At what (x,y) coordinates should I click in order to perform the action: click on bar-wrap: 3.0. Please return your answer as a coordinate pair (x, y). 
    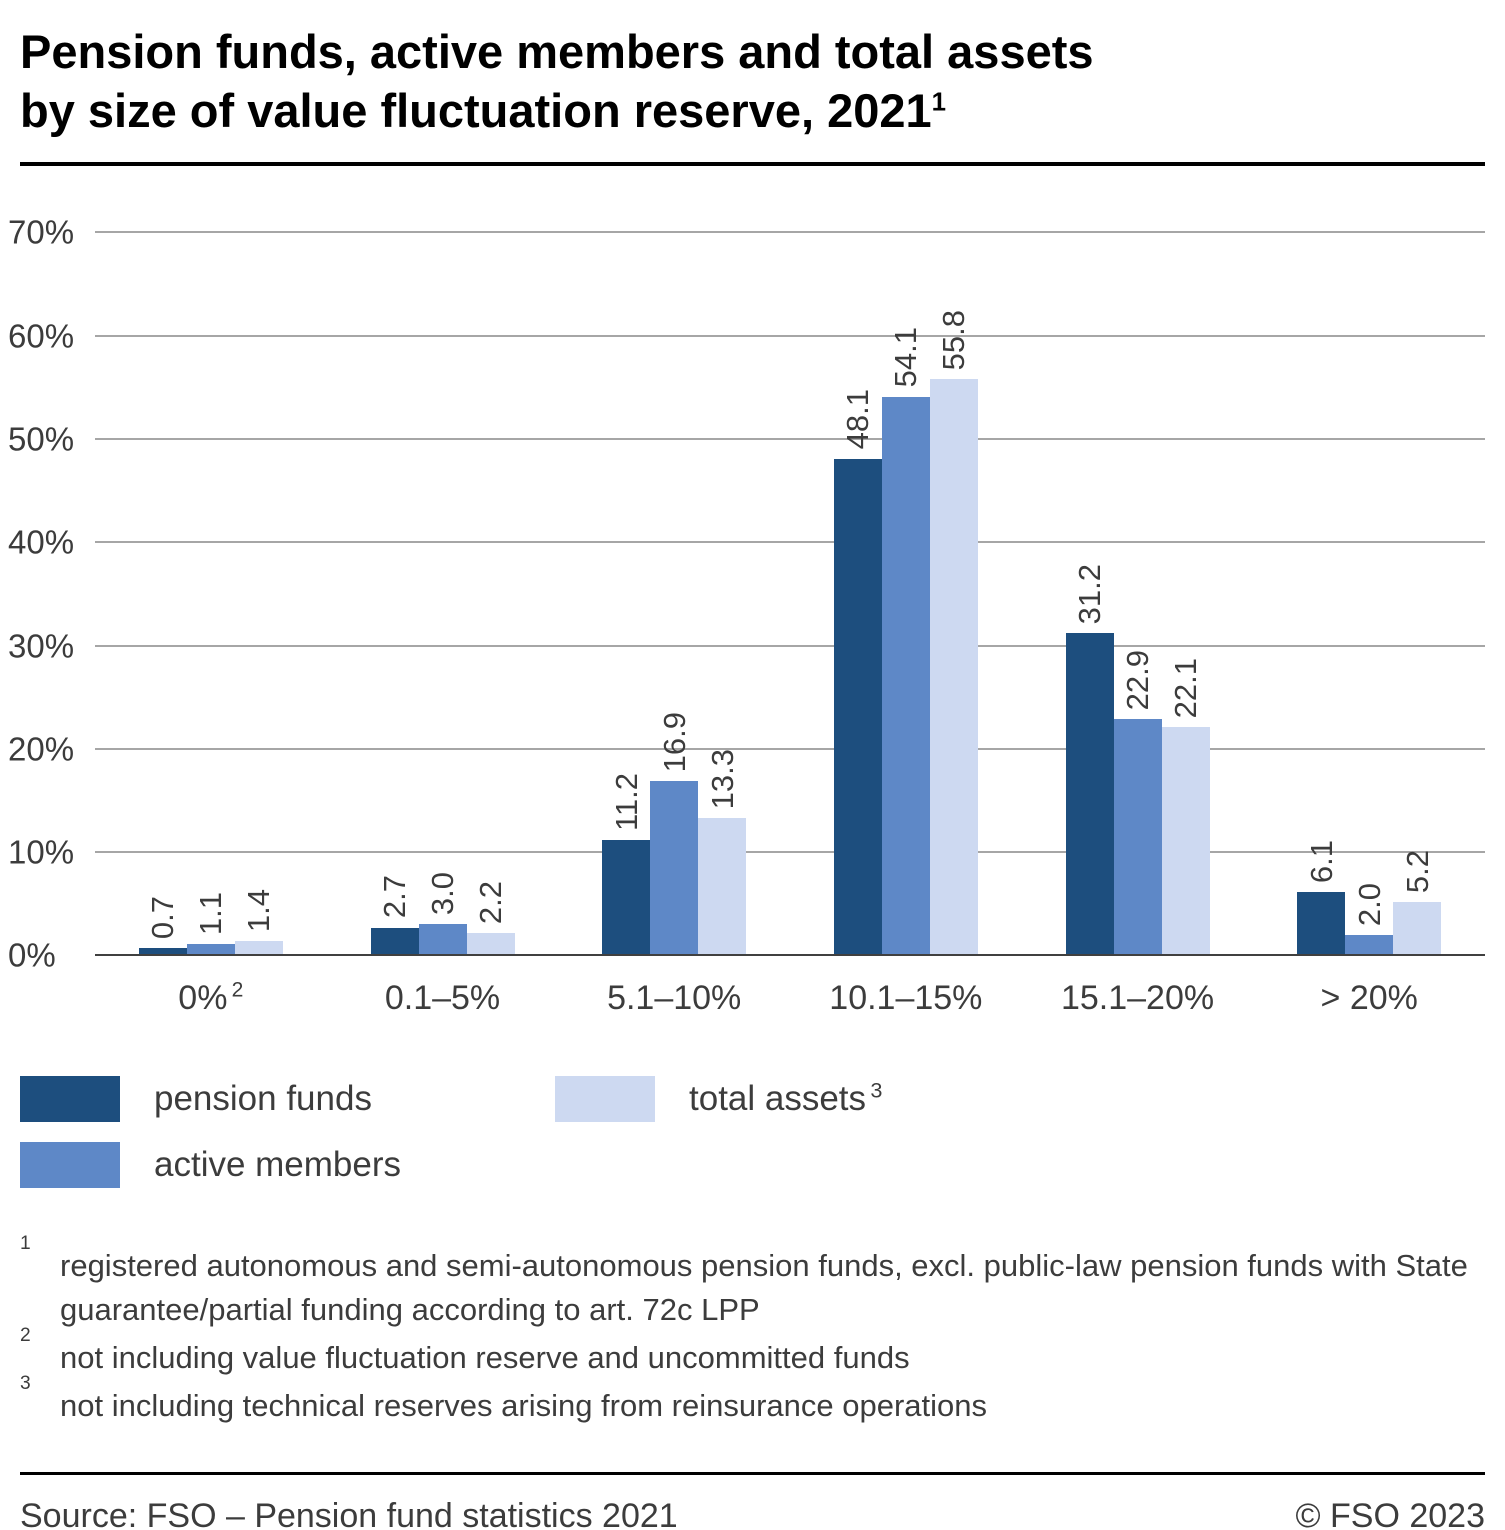
    Looking at the image, I should click on (442, 594).